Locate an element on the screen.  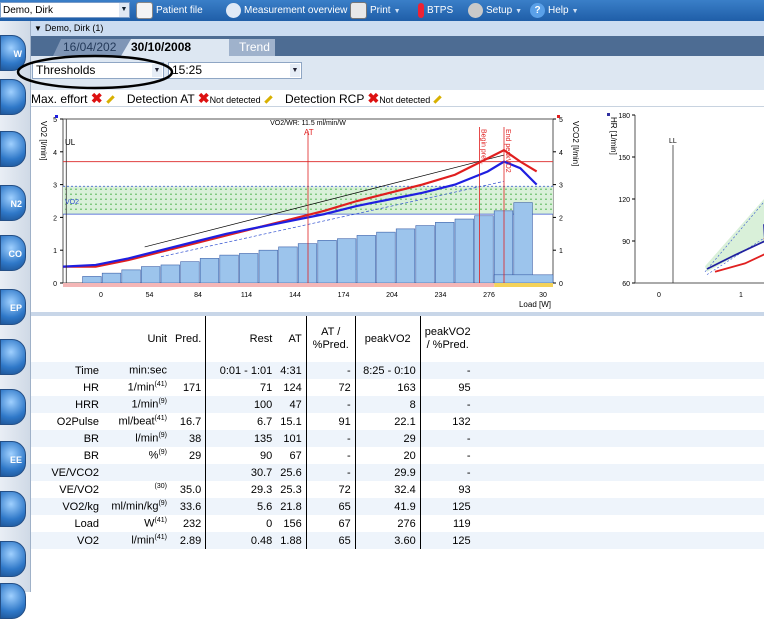
detection-at-pencil-icon is located at coordinates (268, 100).